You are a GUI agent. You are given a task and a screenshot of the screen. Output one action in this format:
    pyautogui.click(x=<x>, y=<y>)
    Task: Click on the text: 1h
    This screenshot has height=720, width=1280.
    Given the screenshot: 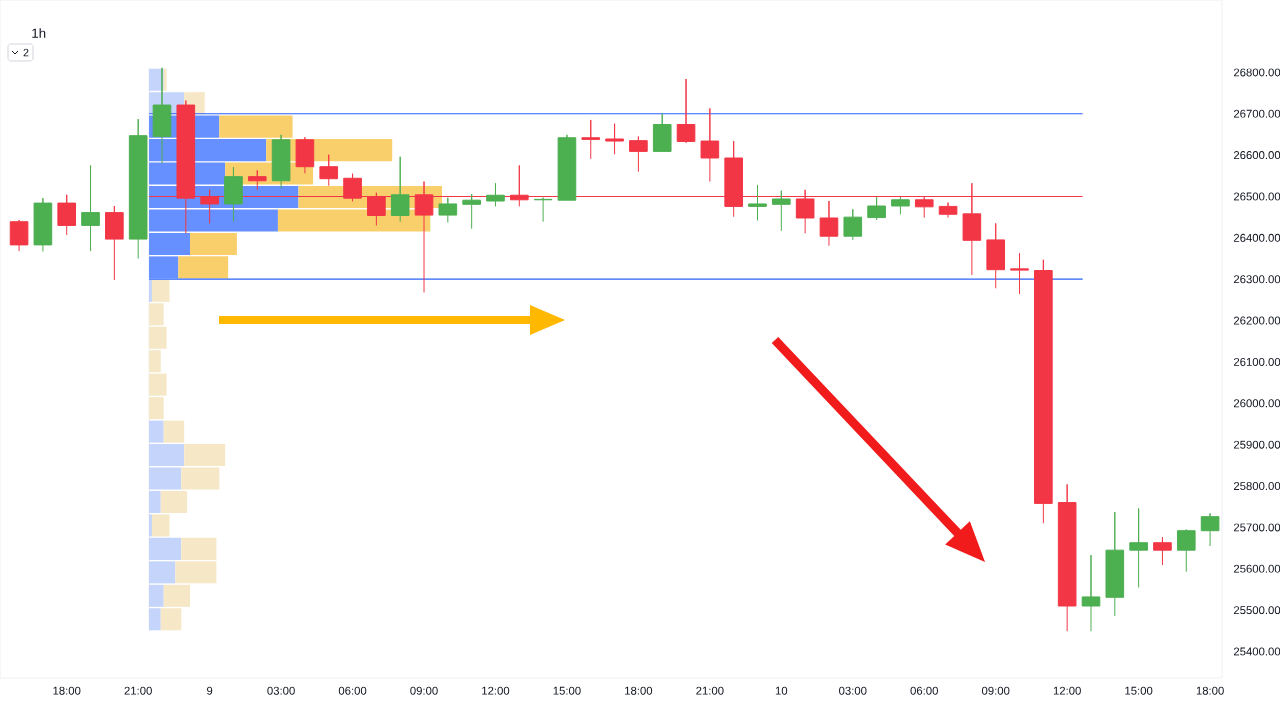 What is the action you would take?
    pyautogui.click(x=39, y=33)
    